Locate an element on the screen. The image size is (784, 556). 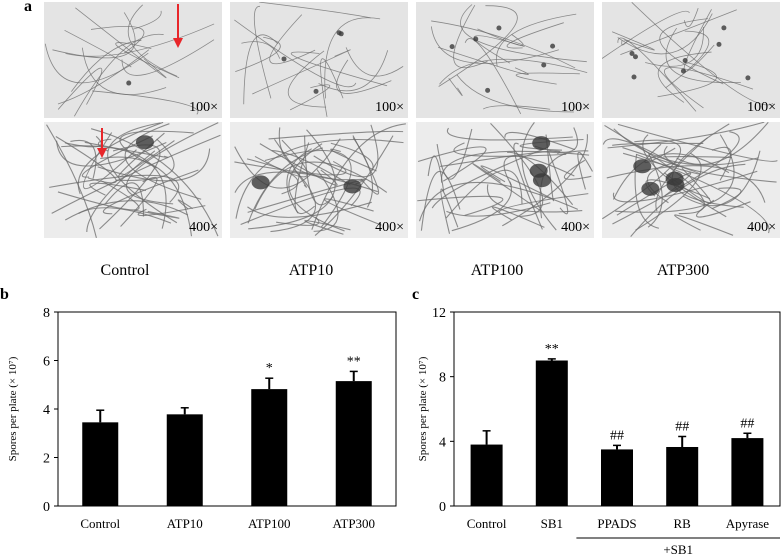
micrograph-atp10-100x: 100× is located at coordinates (319, 60).